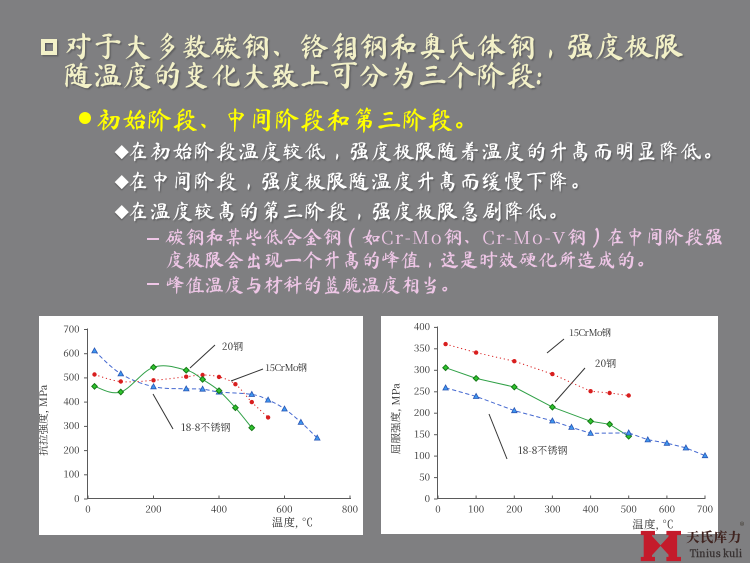  Describe the element at coordinates (422, 348) in the screenshot. I see `svg-text: 350` at that location.